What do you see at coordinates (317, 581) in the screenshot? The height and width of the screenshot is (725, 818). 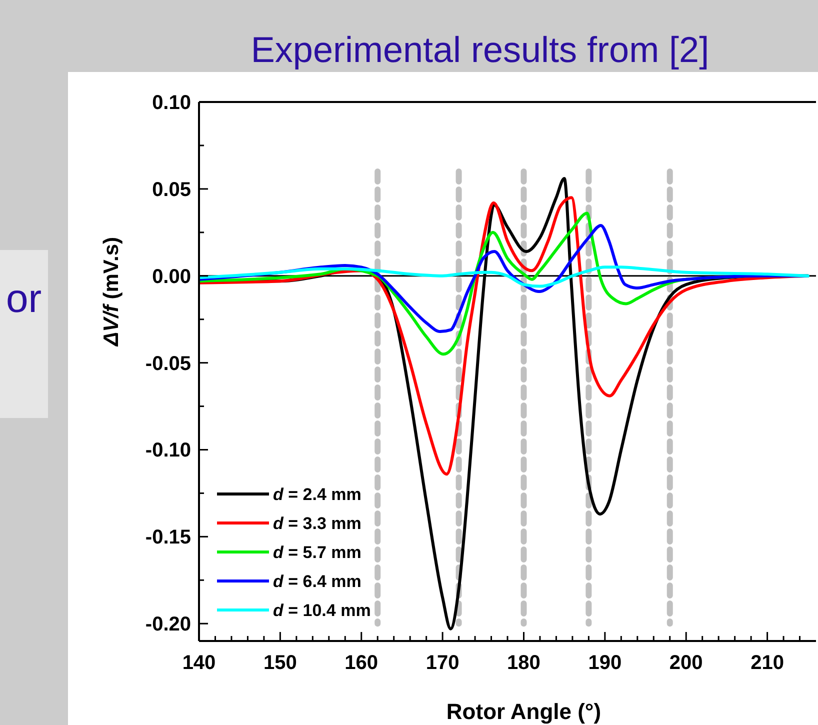 I see `legend-label: d = 6.4 mm` at bounding box center [317, 581].